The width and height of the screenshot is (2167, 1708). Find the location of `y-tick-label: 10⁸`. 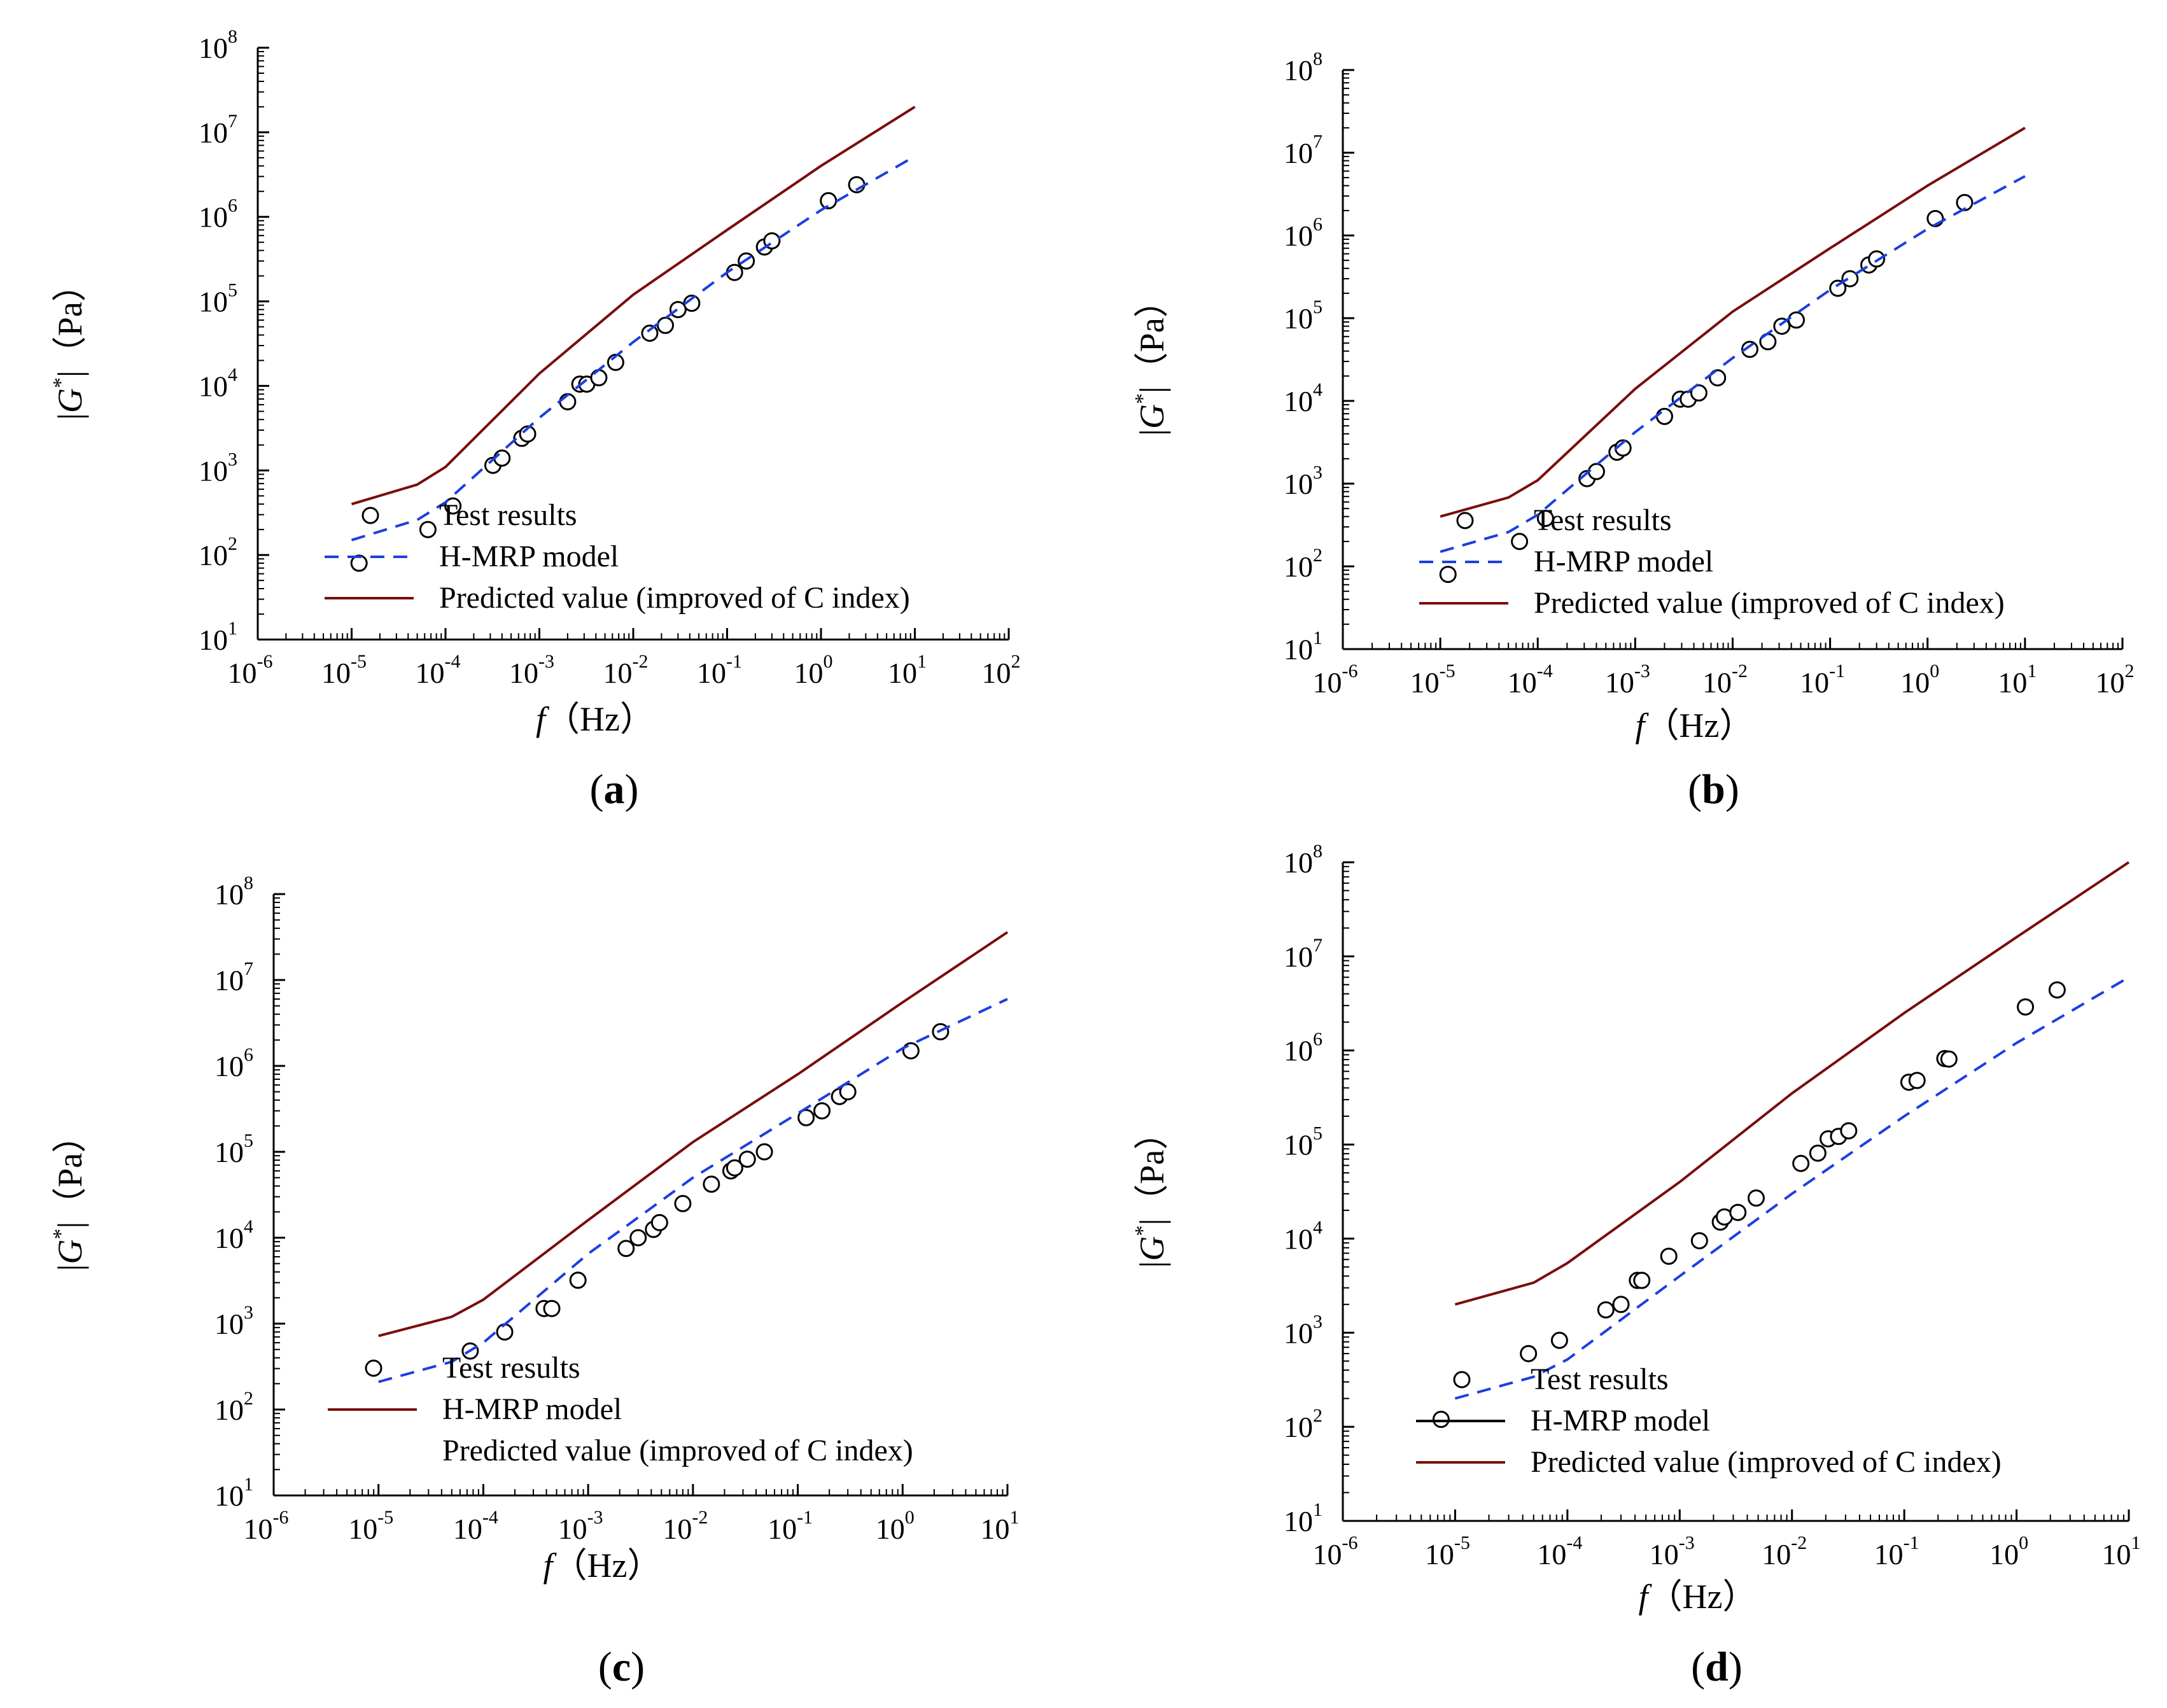

y-tick-label: 10⁸ is located at coordinates (1303, 67).